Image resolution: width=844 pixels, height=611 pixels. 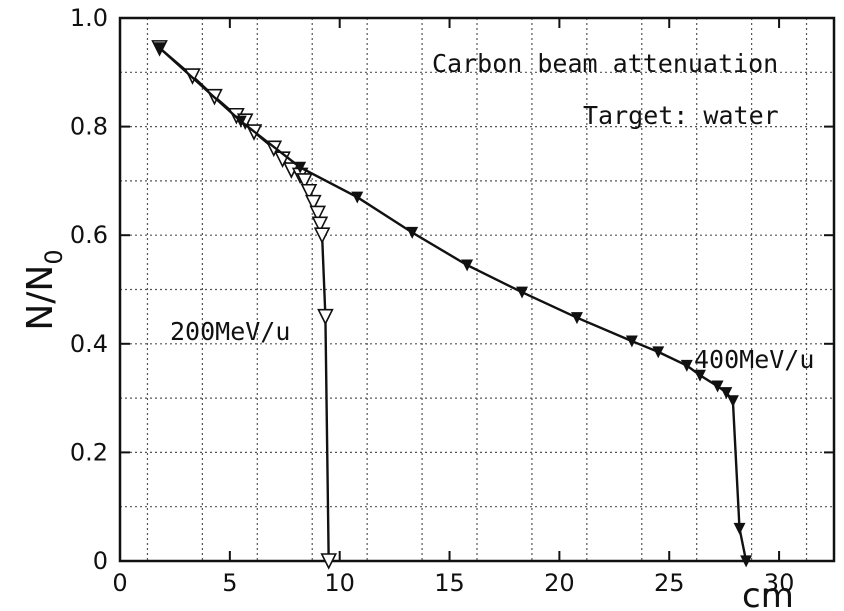 What do you see at coordinates (605, 63) in the screenshot?
I see `annotation-title: Carbon beam attenuation` at bounding box center [605, 63].